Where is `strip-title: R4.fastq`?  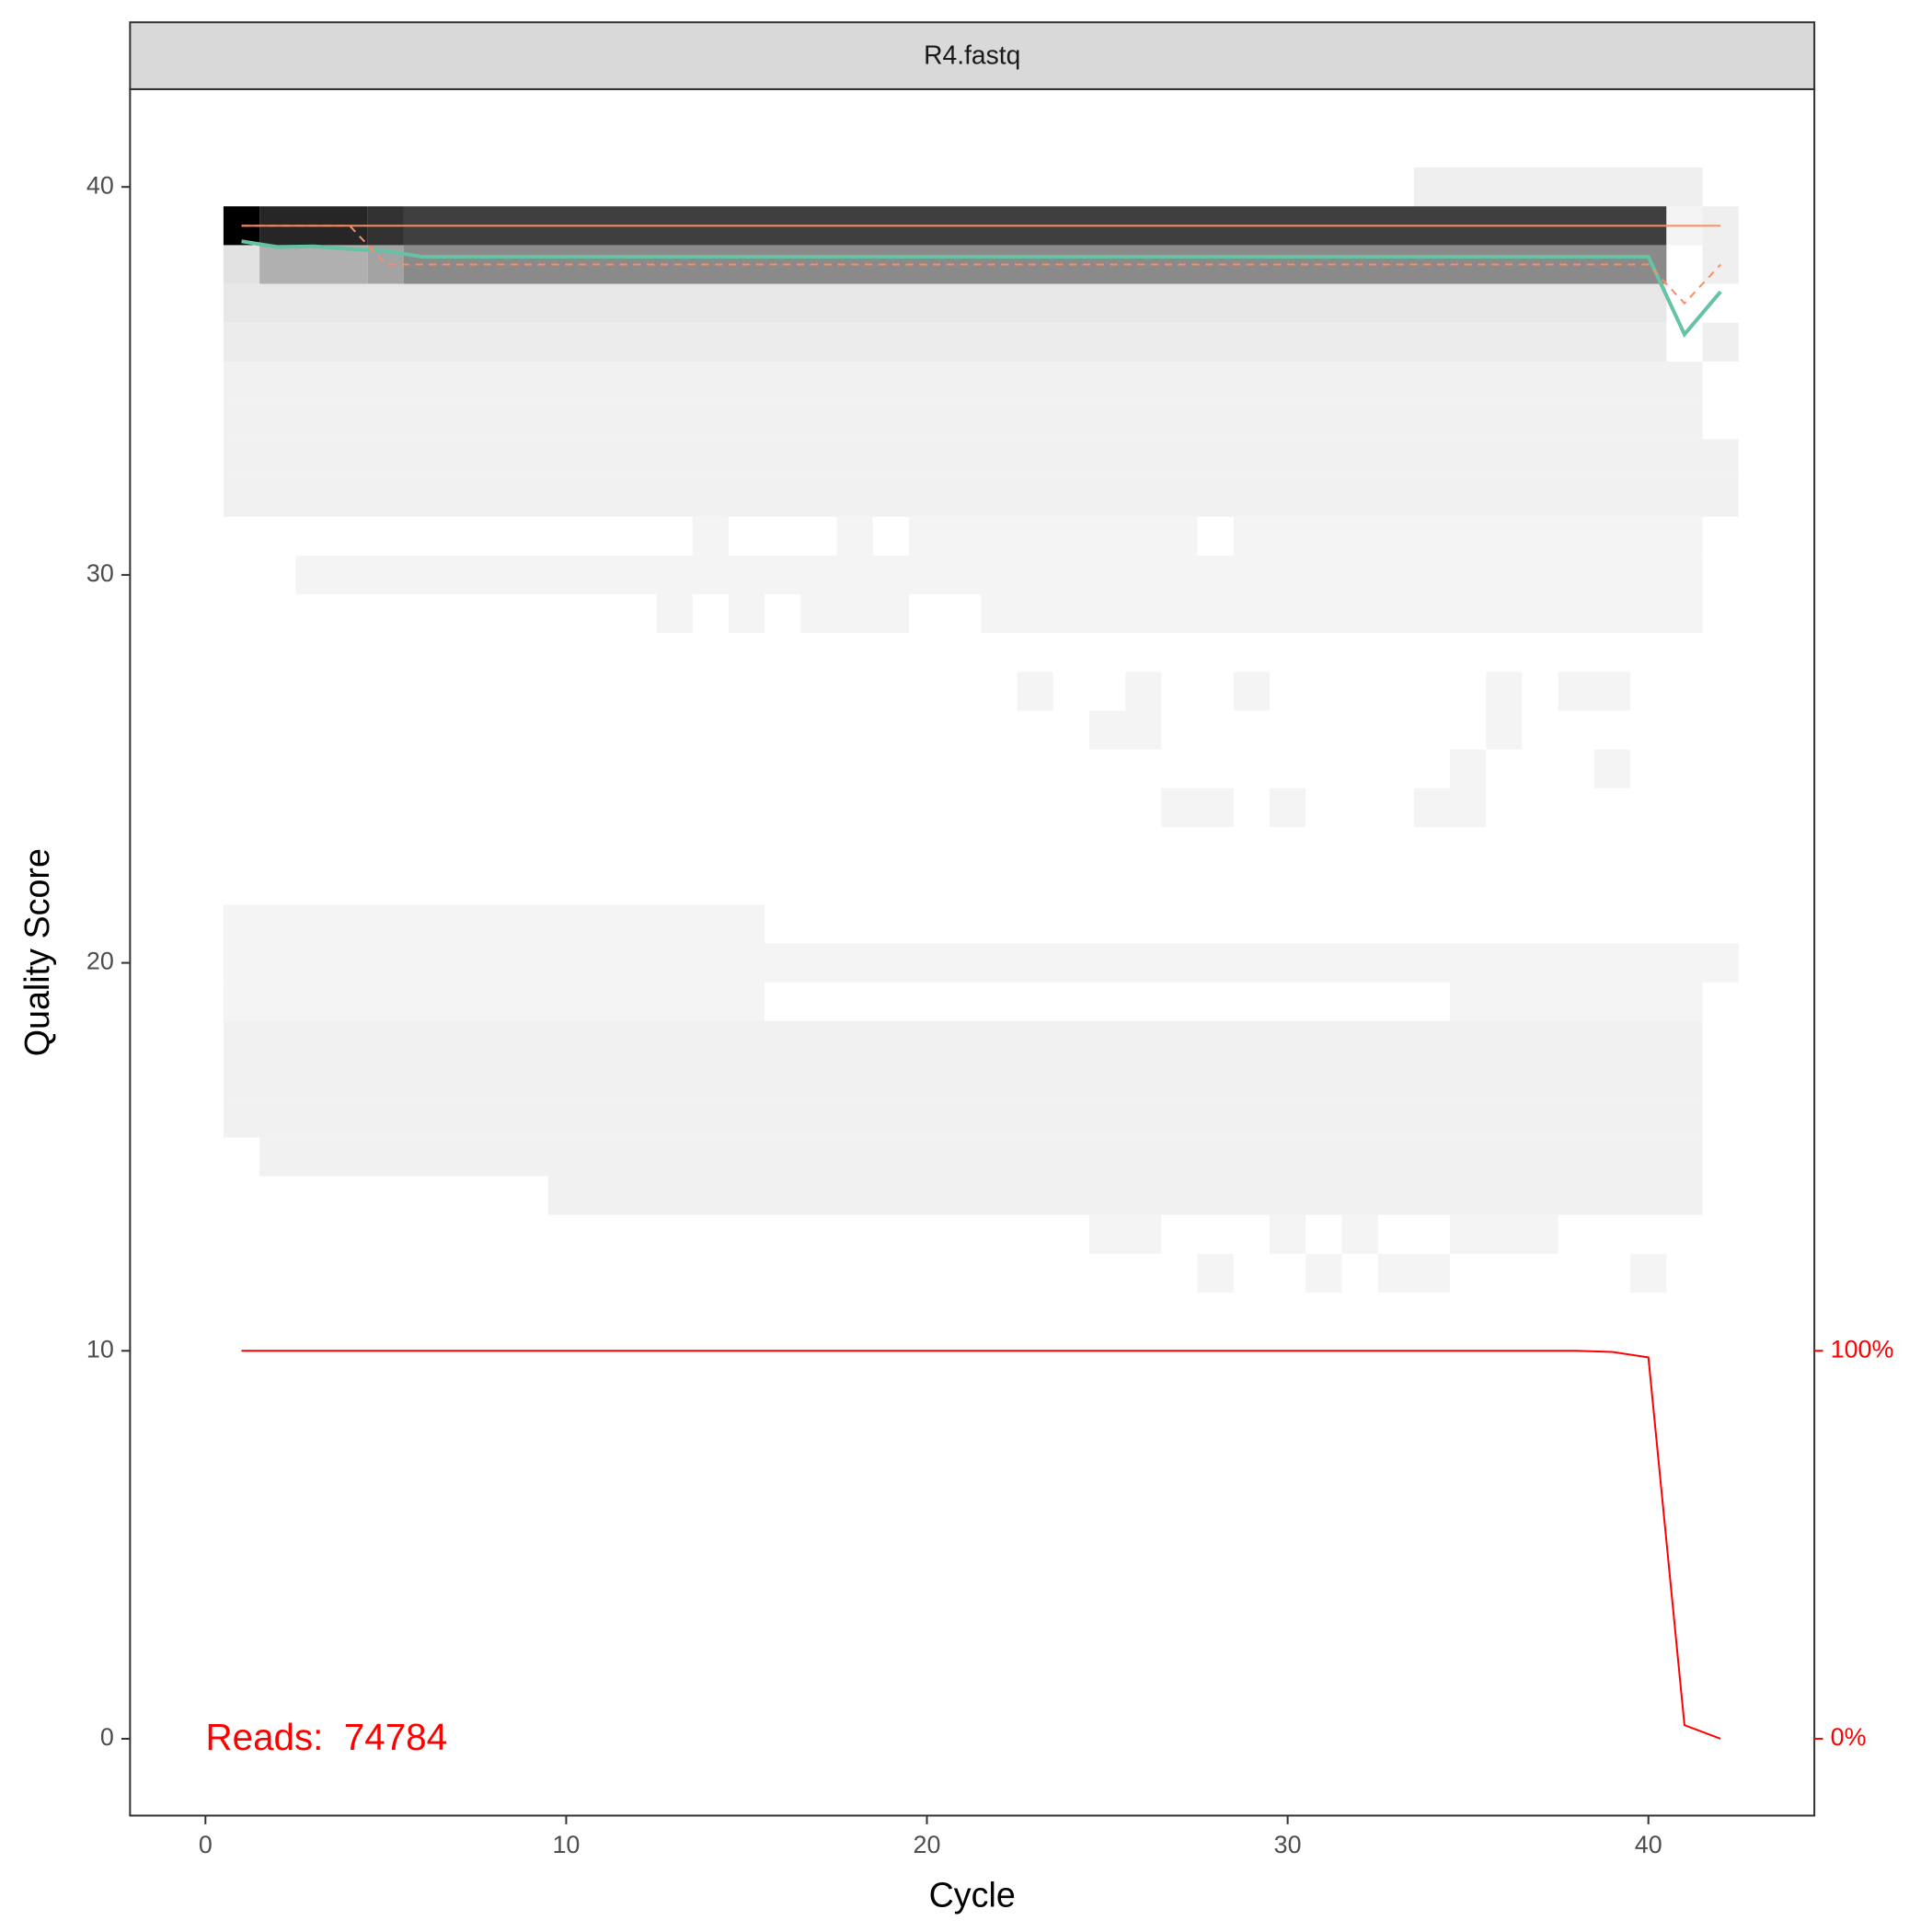
strip-title: R4.fastq is located at coordinates (972, 54).